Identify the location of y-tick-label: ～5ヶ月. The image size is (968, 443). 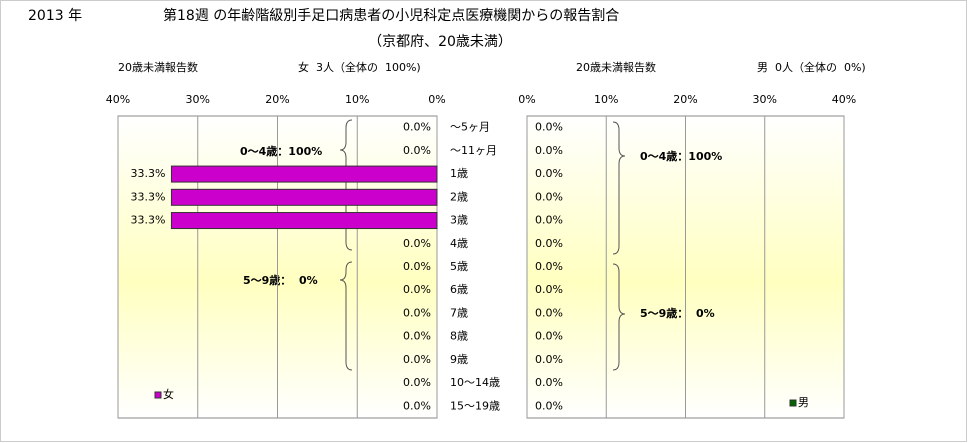
(470, 127).